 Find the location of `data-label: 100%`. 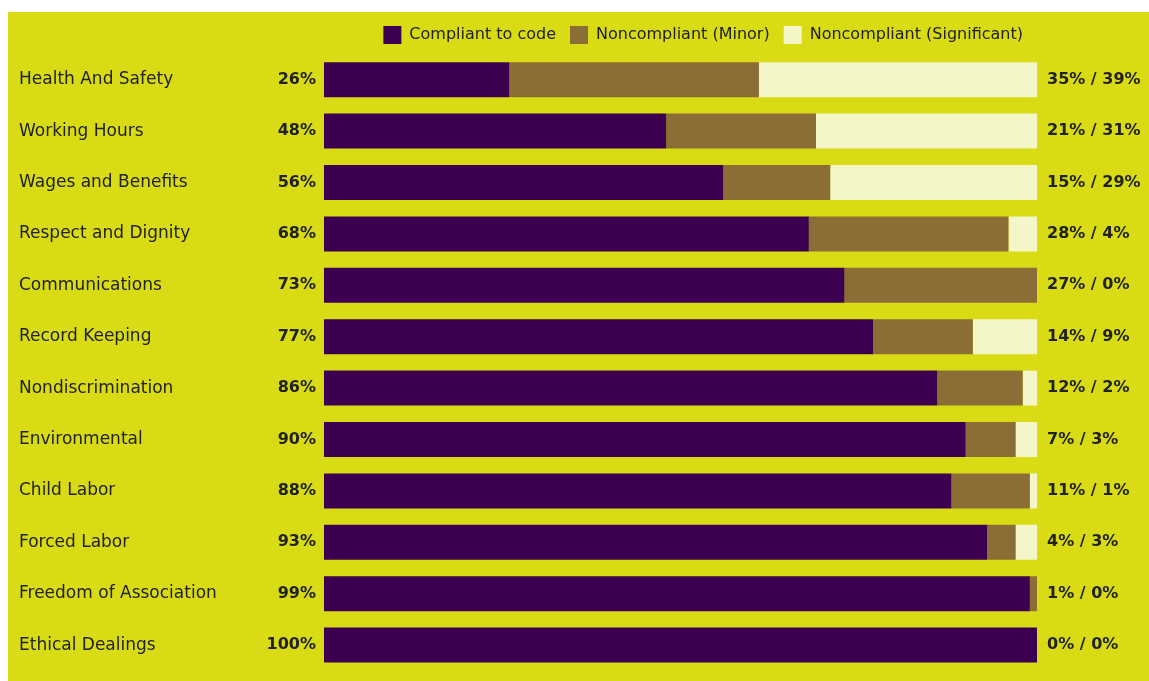

data-label: 100% is located at coordinates (291, 644).